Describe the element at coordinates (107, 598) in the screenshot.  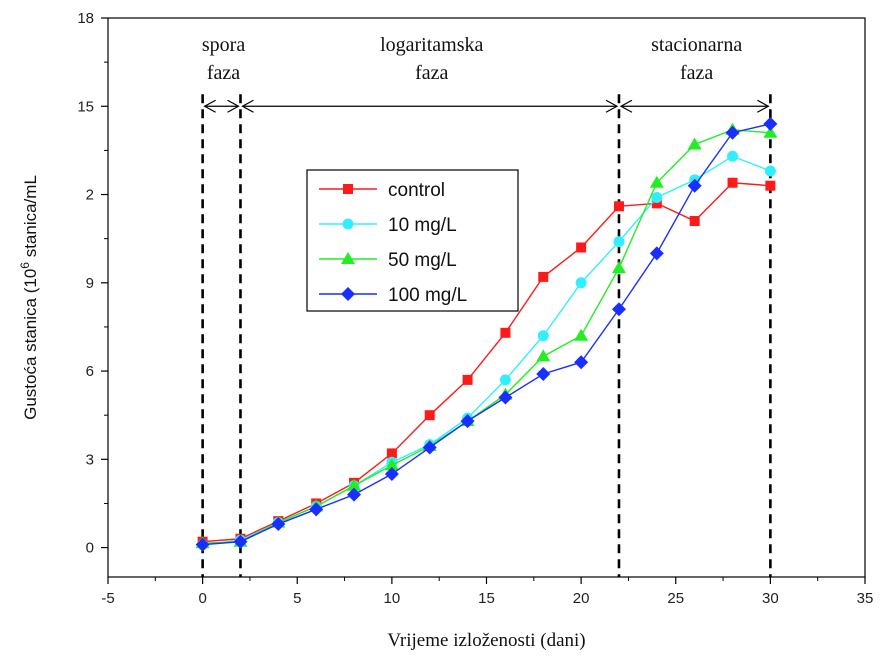
I see `x-tick-label: -5` at that location.